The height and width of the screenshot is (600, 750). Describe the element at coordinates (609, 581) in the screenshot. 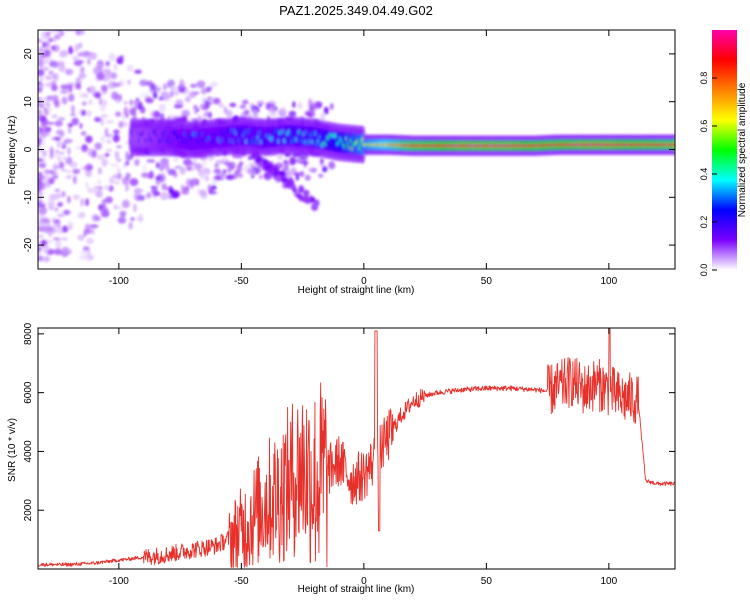

I see `x-tick-label: 100` at that location.